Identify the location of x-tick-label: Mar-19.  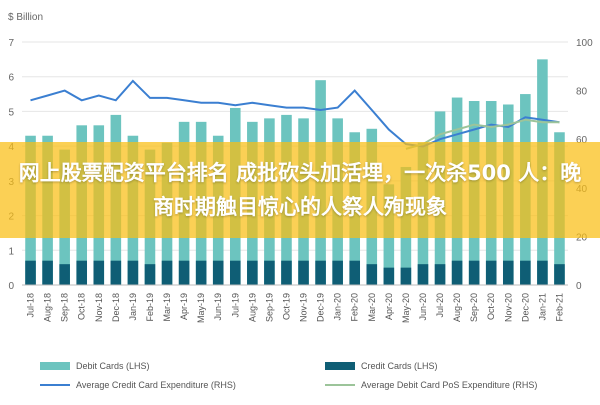
(167, 307).